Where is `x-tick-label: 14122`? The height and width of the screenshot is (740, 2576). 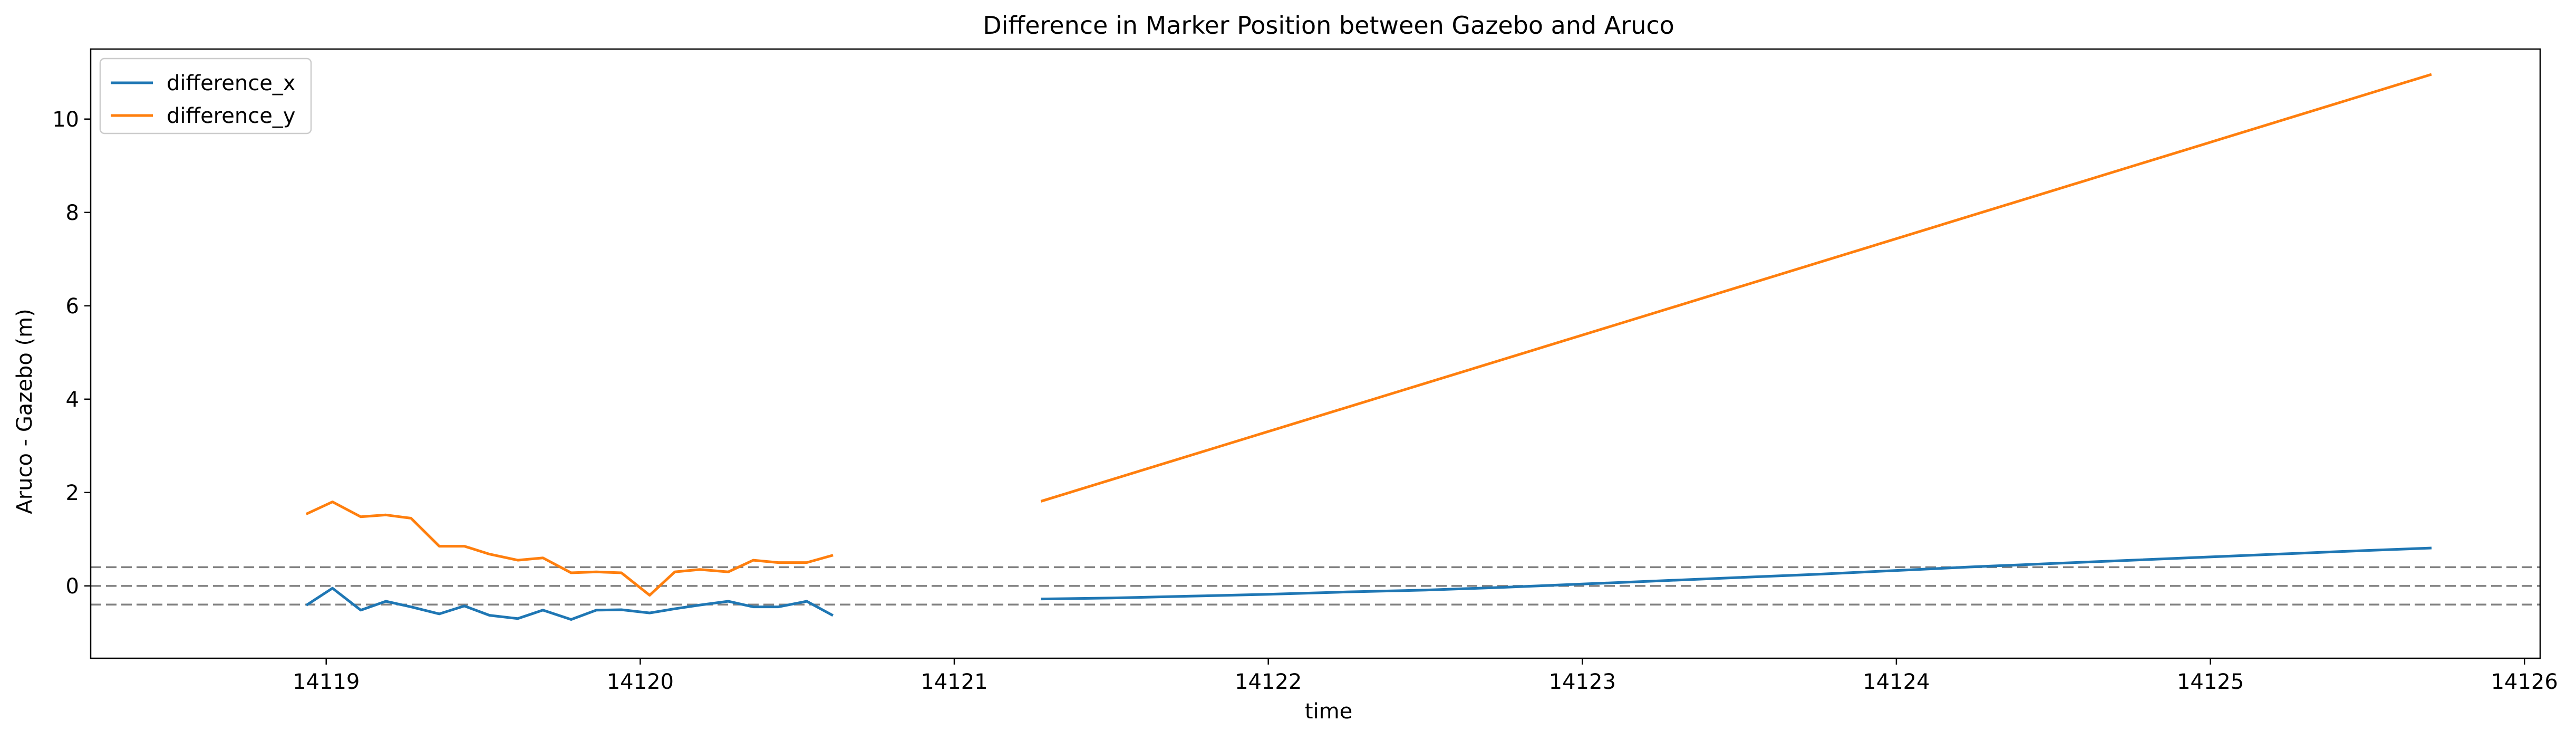 x-tick-label: 14122 is located at coordinates (1268, 682).